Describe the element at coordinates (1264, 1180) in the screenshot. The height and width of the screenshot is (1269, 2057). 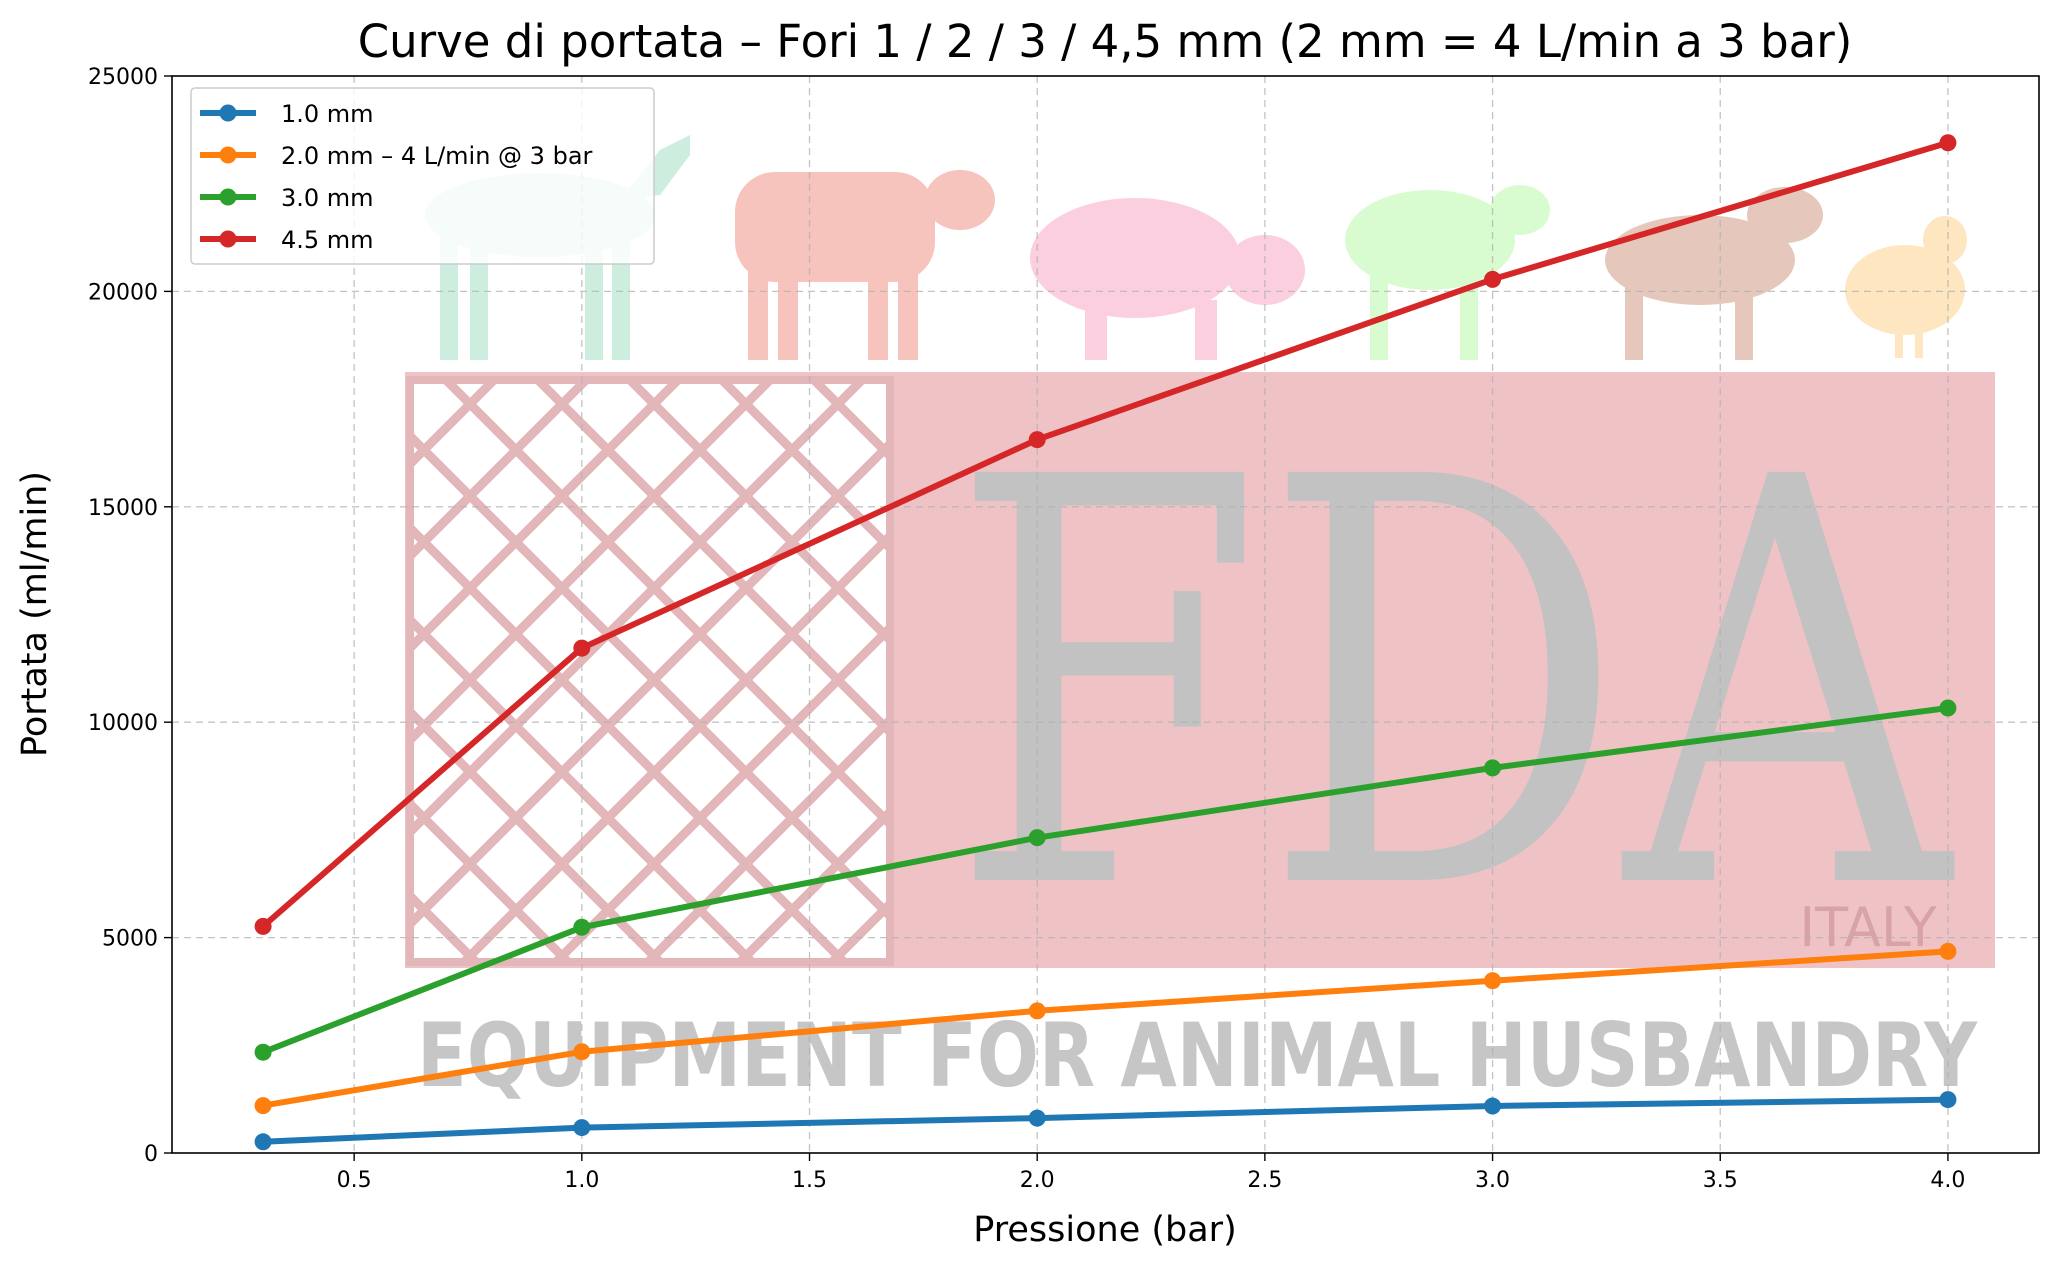
I see `x-tick-label: 2.5` at that location.